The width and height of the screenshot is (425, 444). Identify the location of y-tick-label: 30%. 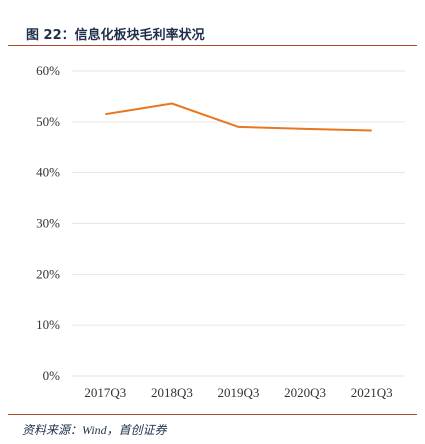
(48, 223).